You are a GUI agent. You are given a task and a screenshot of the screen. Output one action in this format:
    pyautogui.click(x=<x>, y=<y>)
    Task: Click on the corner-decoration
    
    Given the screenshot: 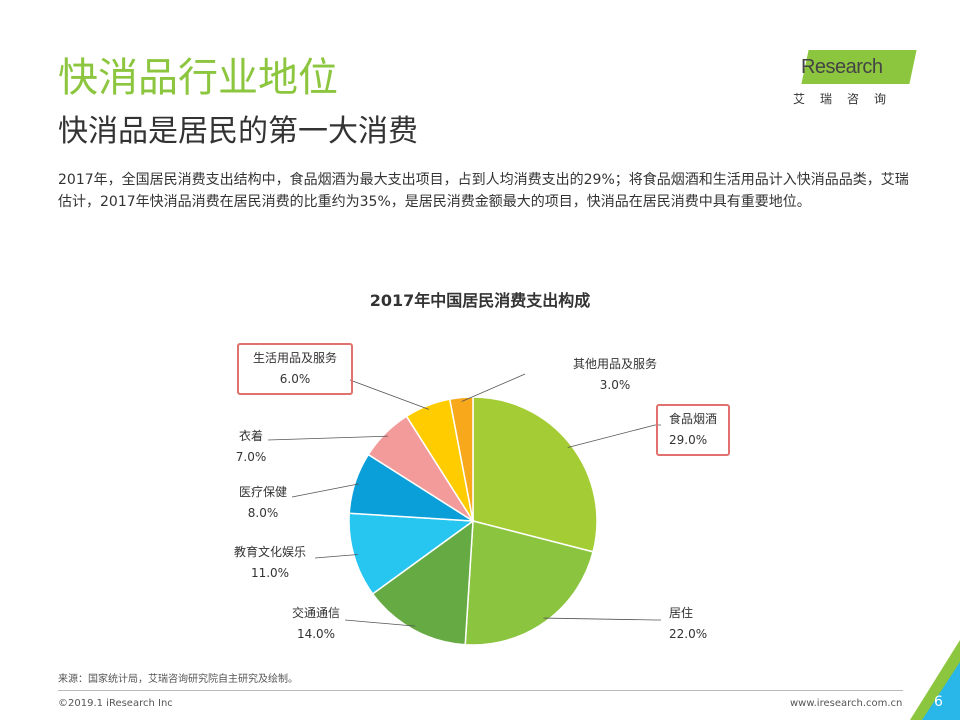 What is the action you would take?
    pyautogui.click(x=935, y=680)
    